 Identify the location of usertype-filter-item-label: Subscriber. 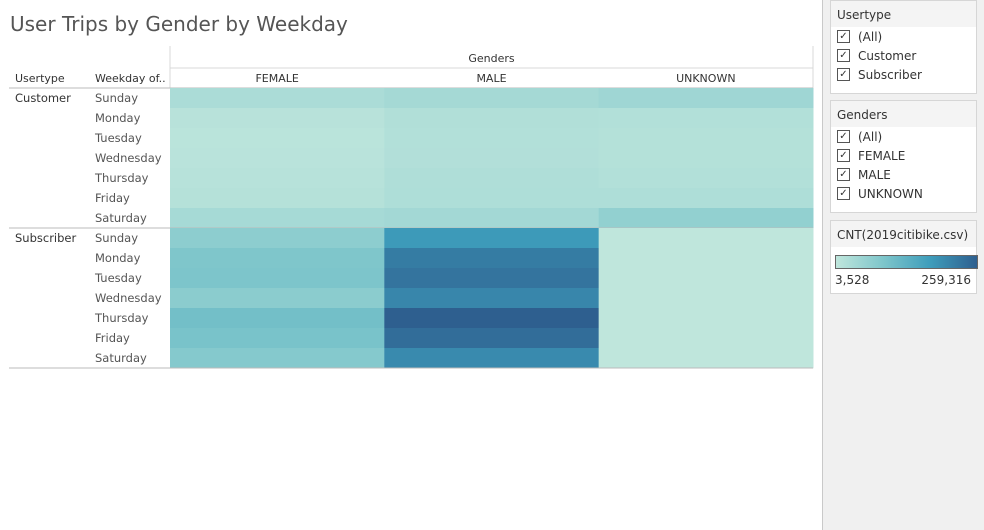
(890, 74).